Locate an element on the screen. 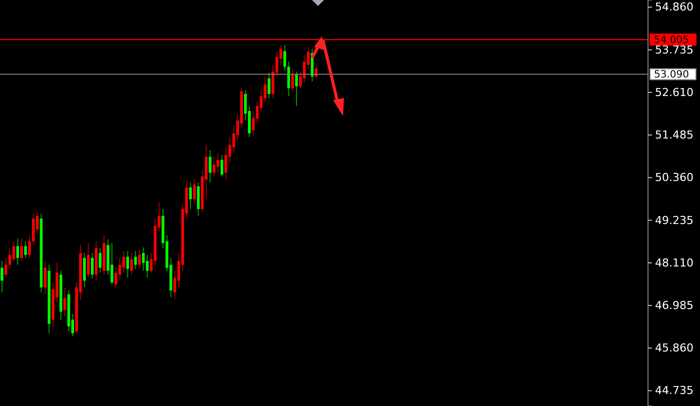 This screenshot has height=406, width=700. y-tick-label: 51.485 is located at coordinates (674, 135).